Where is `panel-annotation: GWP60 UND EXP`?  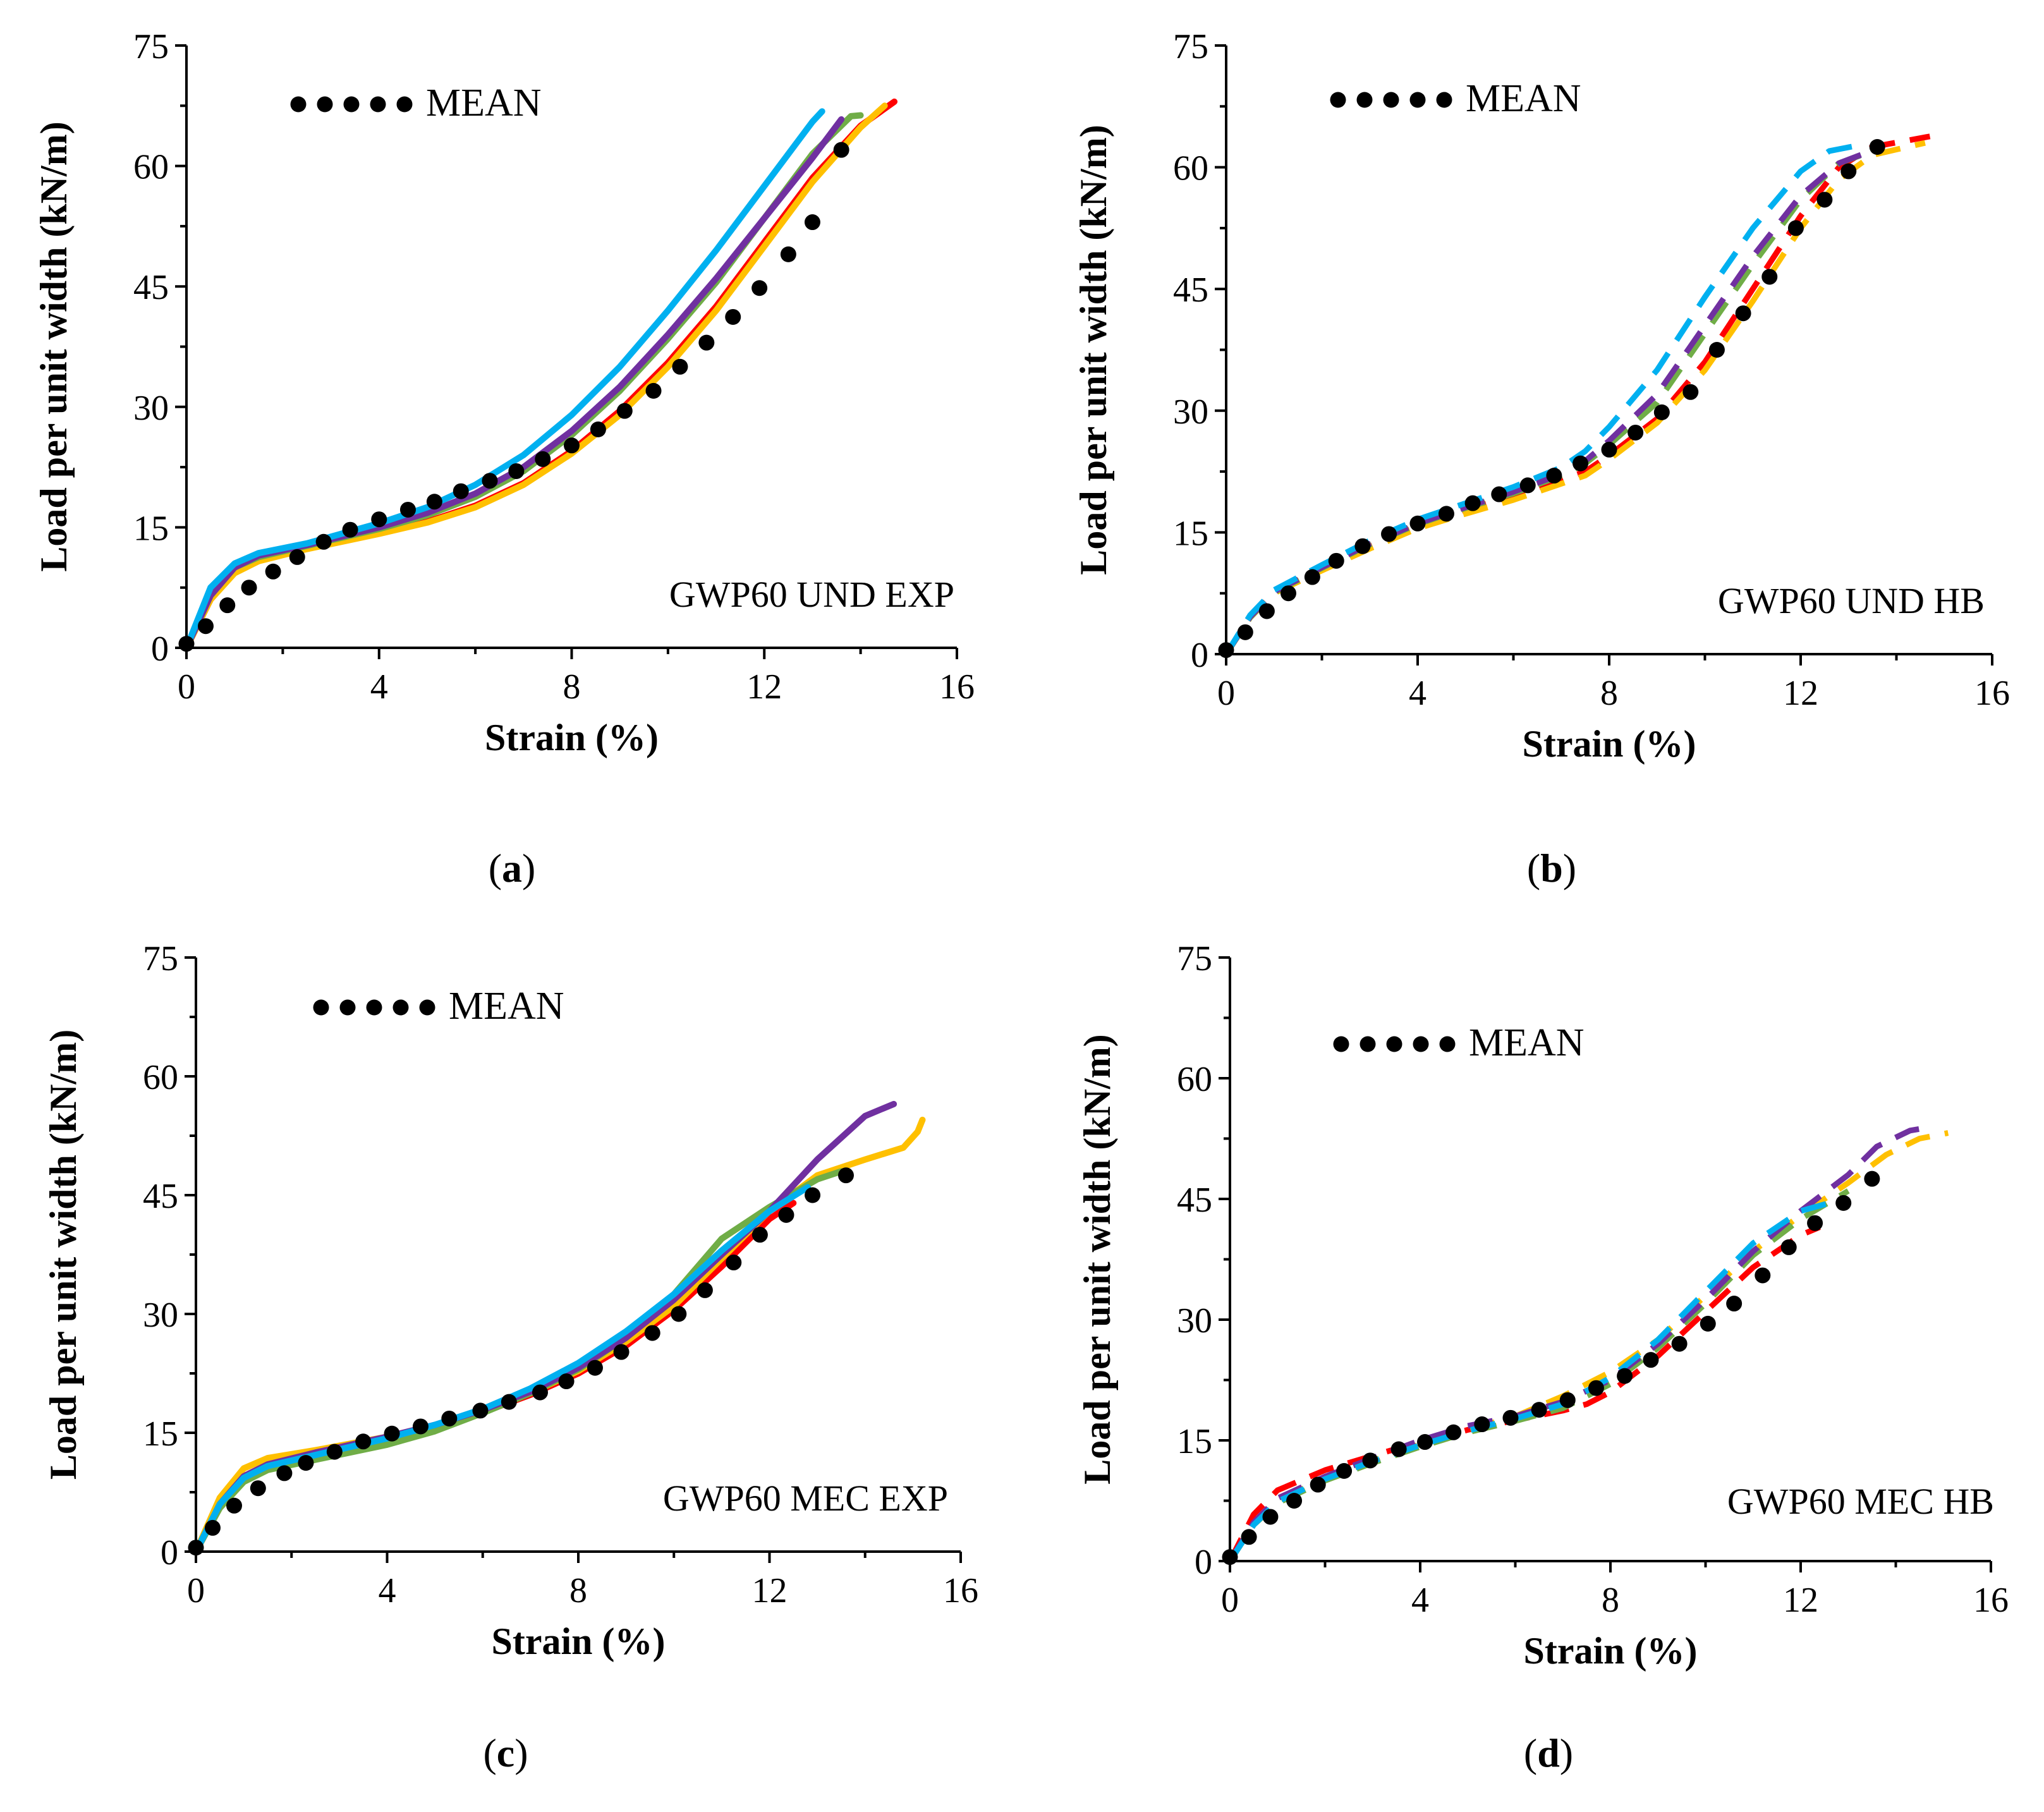 panel-annotation: GWP60 UND EXP is located at coordinates (812, 594).